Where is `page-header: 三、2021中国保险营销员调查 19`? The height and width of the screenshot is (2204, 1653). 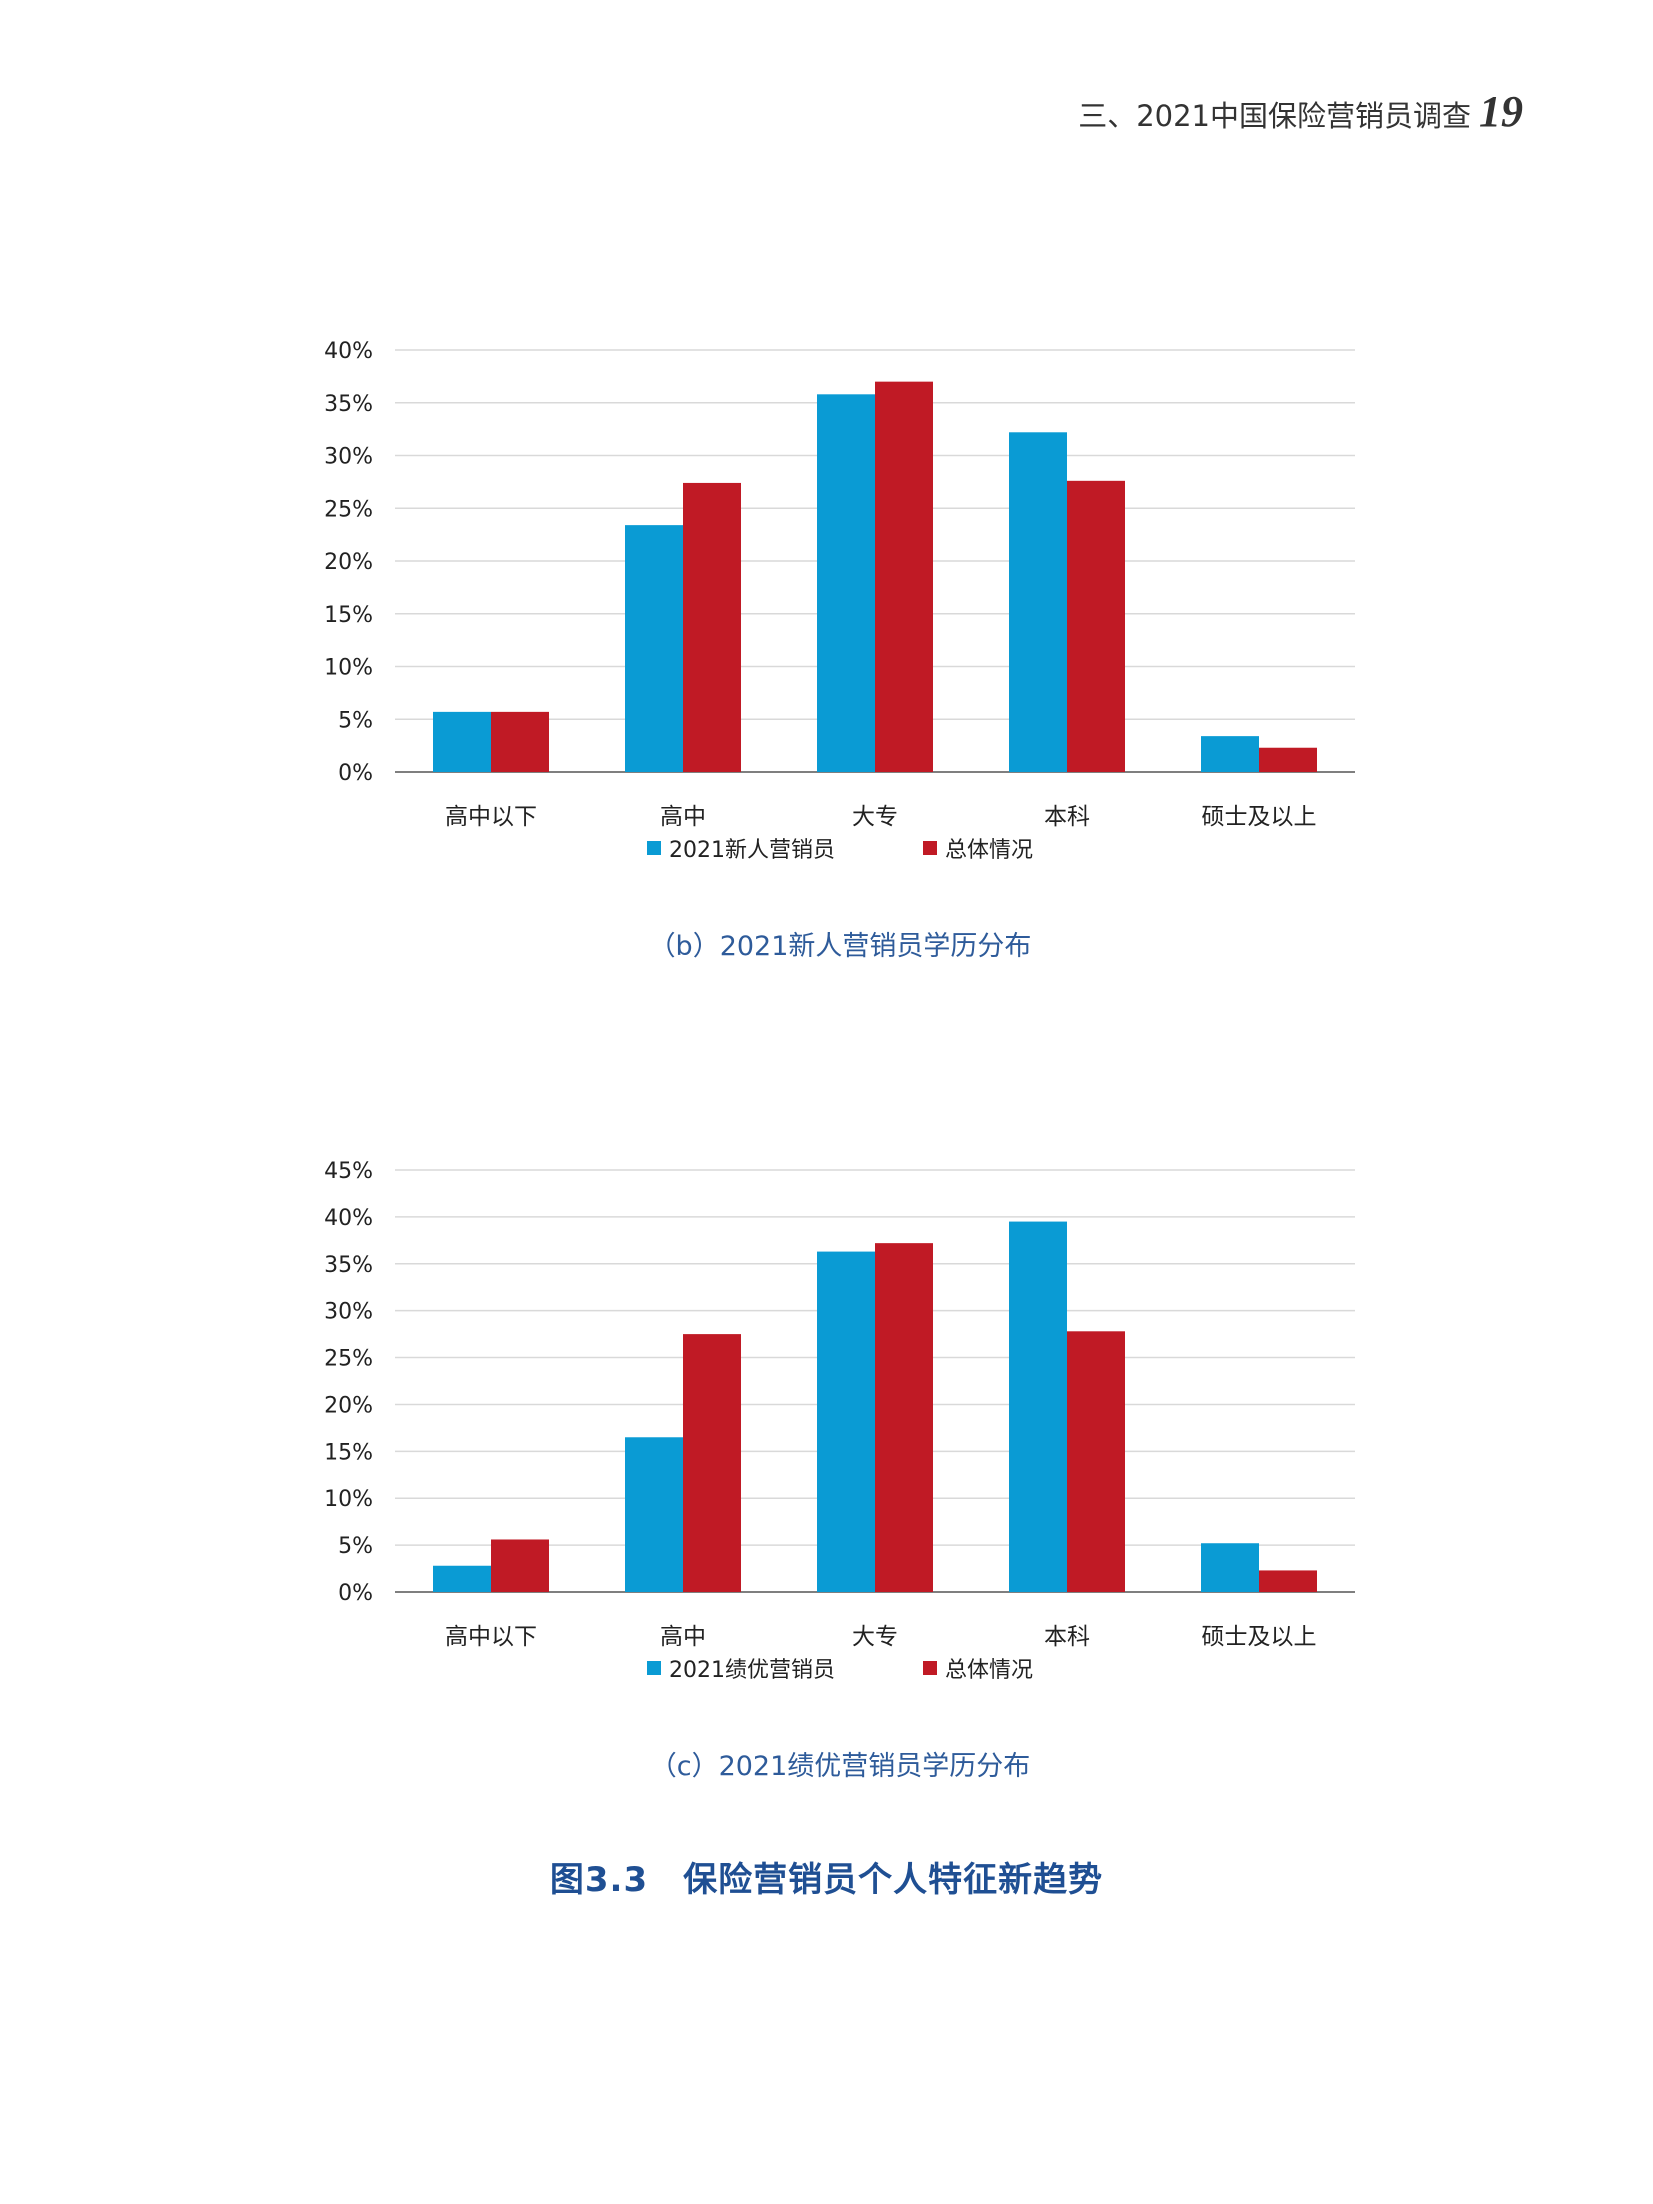
page-header: 三、2021中国保险营销员调查 19 is located at coordinates (1300, 111).